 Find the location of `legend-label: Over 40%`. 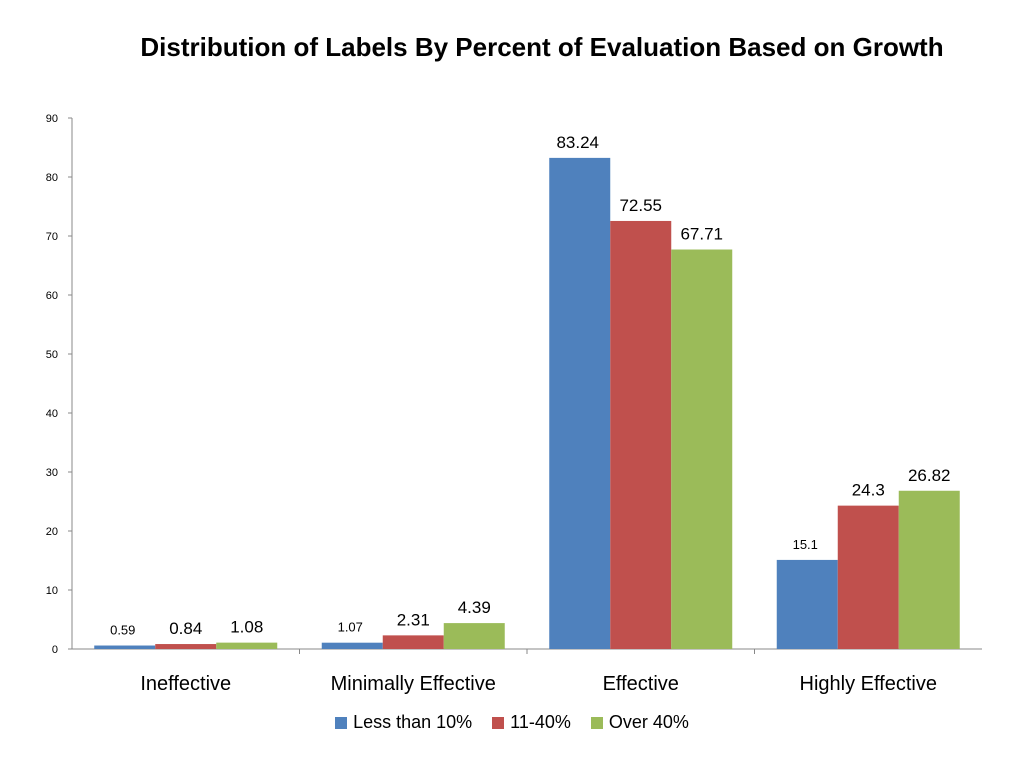

legend-label: Over 40% is located at coordinates (648, 722).